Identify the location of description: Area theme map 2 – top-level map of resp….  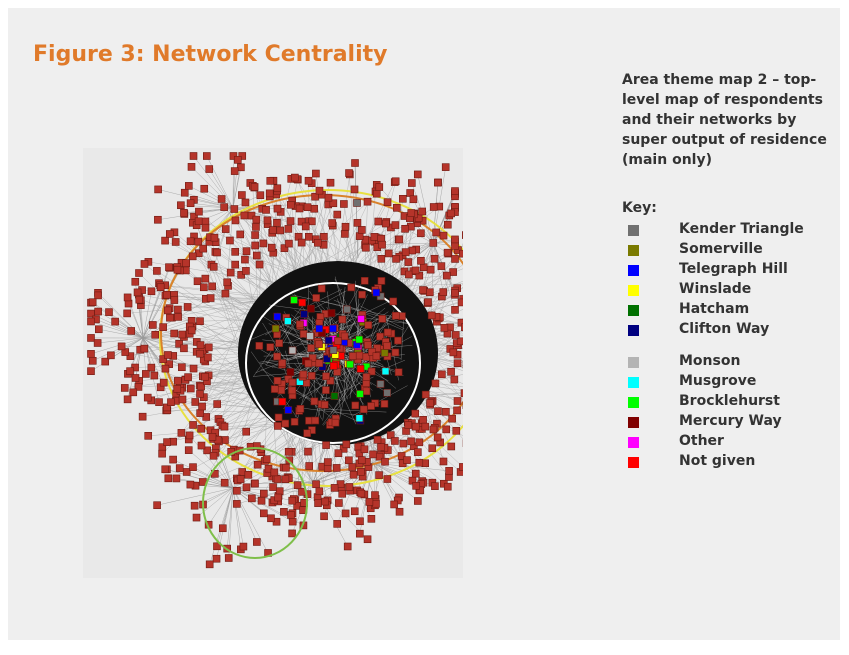
(724, 120).